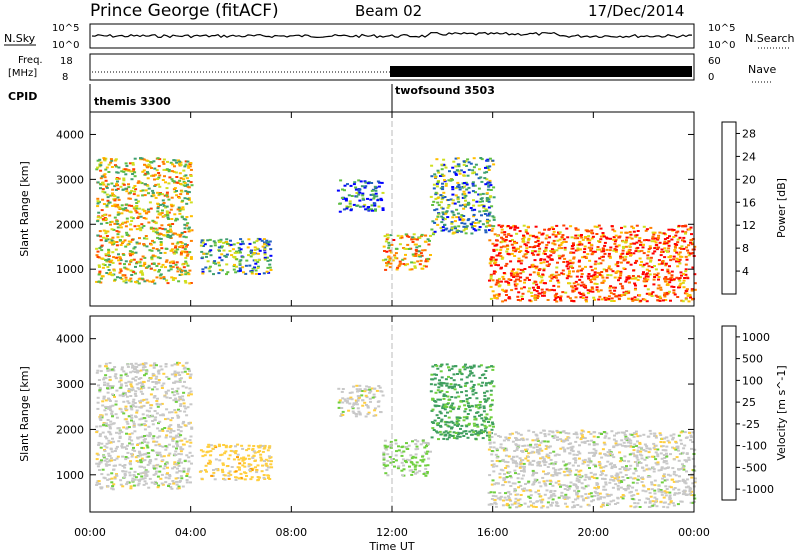 Image resolution: width=800 pixels, height=554 pixels. I want to click on colorbar-tick-label: 100, so click(752, 380).